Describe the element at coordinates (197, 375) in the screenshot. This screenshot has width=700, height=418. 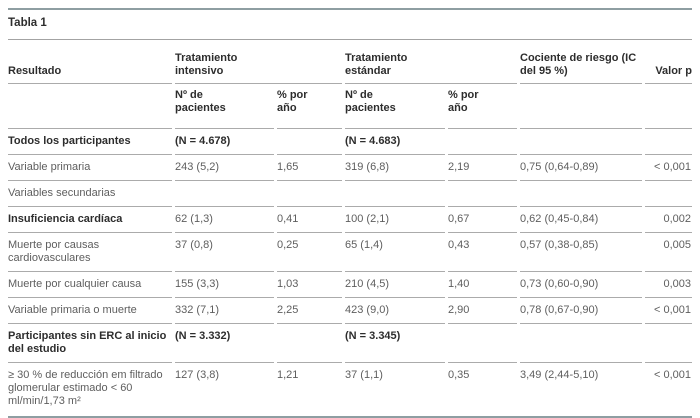
I see `table-cell: 127 (3,8)` at that location.